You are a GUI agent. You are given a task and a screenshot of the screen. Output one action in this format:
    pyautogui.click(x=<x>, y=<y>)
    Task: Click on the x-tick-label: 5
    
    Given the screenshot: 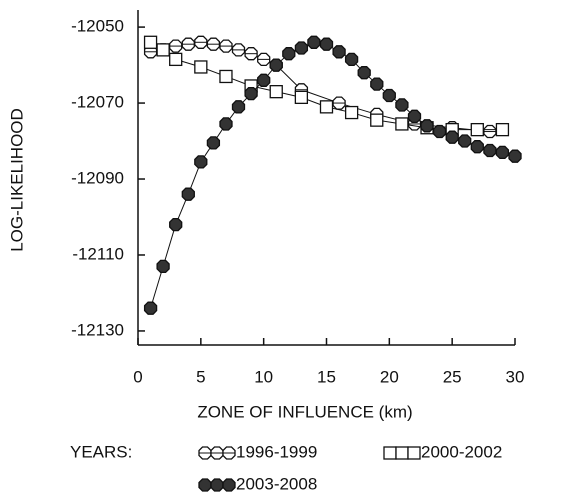 What is the action you would take?
    pyautogui.click(x=200, y=376)
    